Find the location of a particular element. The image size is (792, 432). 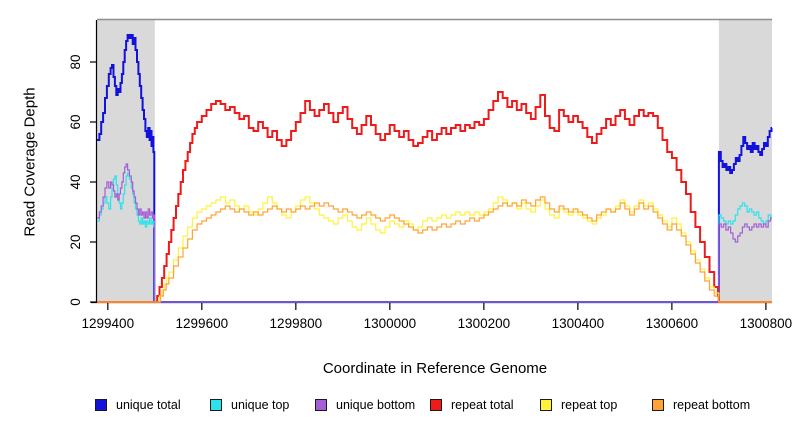

legend-item-repeat-bottom: repeat bottom is located at coordinates (701, 405).